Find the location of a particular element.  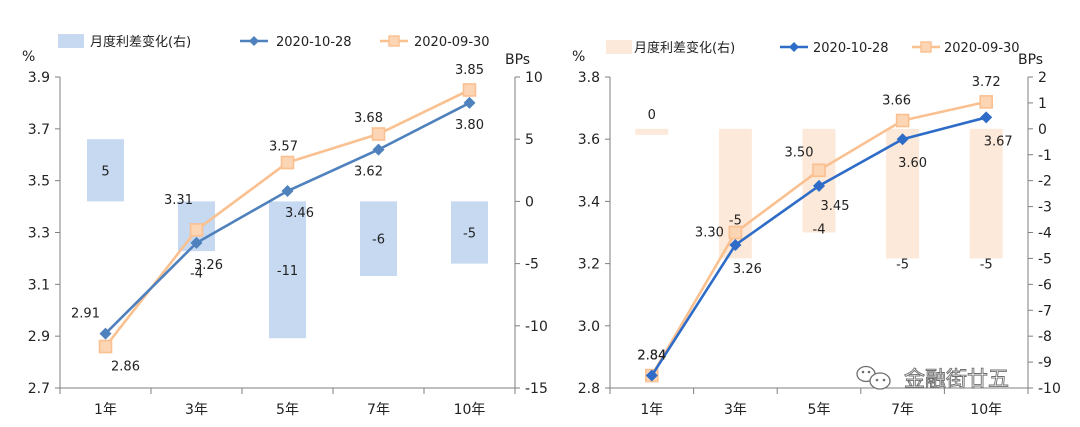

y-left-tick-label: 3.0 is located at coordinates (589, 327).